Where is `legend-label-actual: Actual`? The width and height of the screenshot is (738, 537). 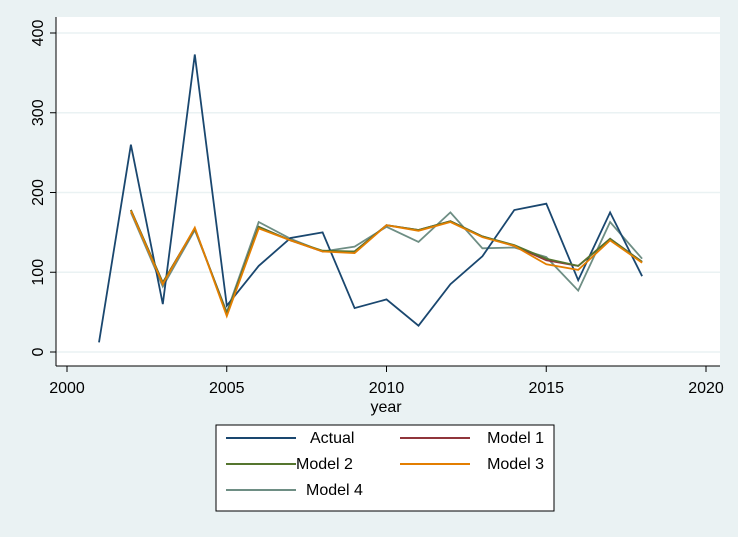 legend-label-actual: Actual is located at coordinates (332, 438).